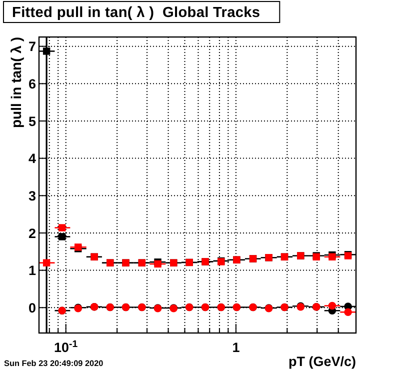  What do you see at coordinates (32, 121) in the screenshot?
I see `y-tick-label: 5` at bounding box center [32, 121].